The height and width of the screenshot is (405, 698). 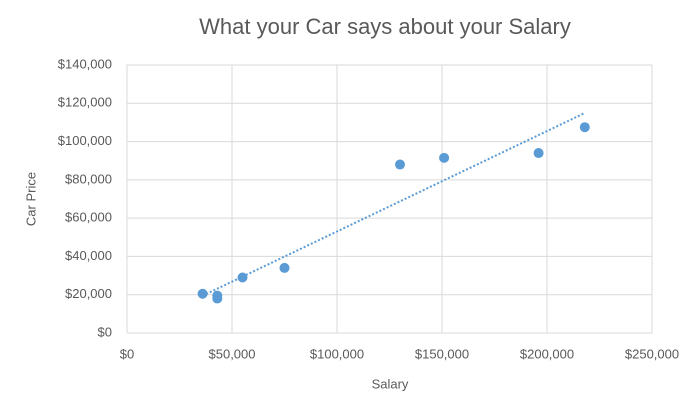 I want to click on x-tick-label: $0, so click(x=127, y=353).